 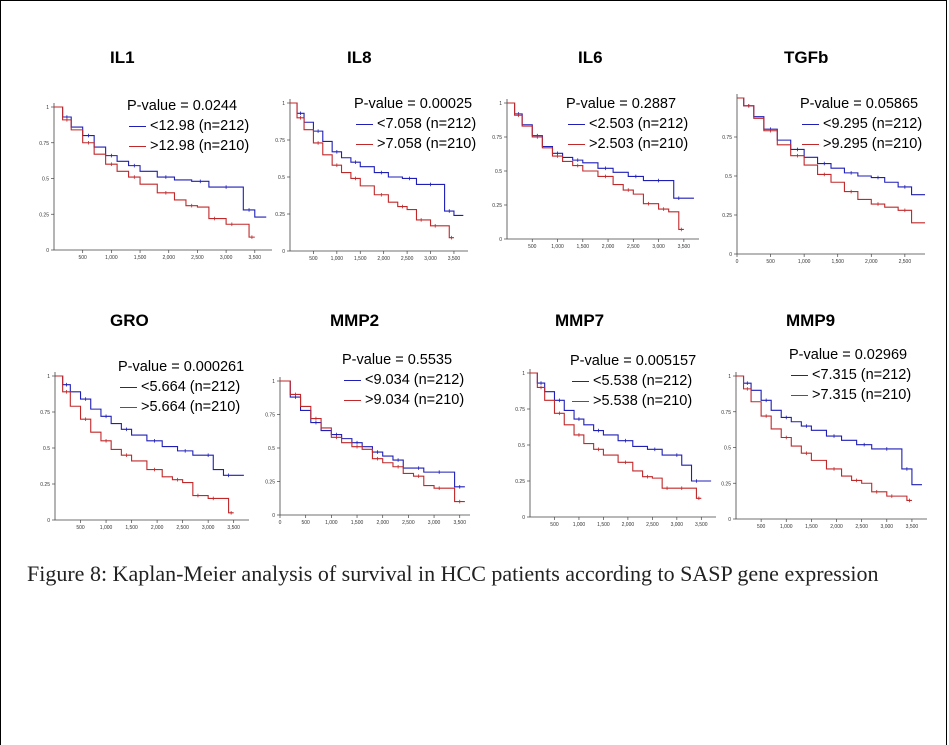 I want to click on legend-entry-high: >7.315 (n=210), so click(x=850, y=395).